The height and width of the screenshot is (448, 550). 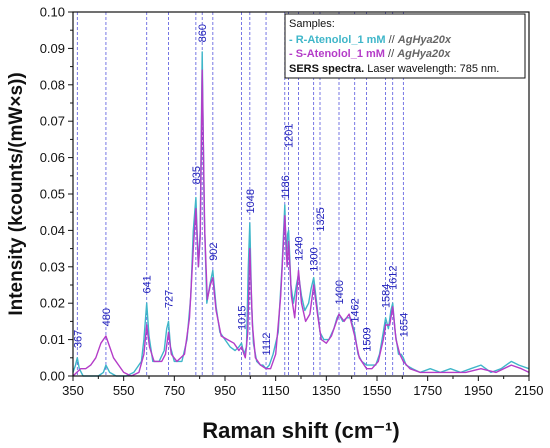 I want to click on peak-label-1186: 1186, so click(x=286, y=187).